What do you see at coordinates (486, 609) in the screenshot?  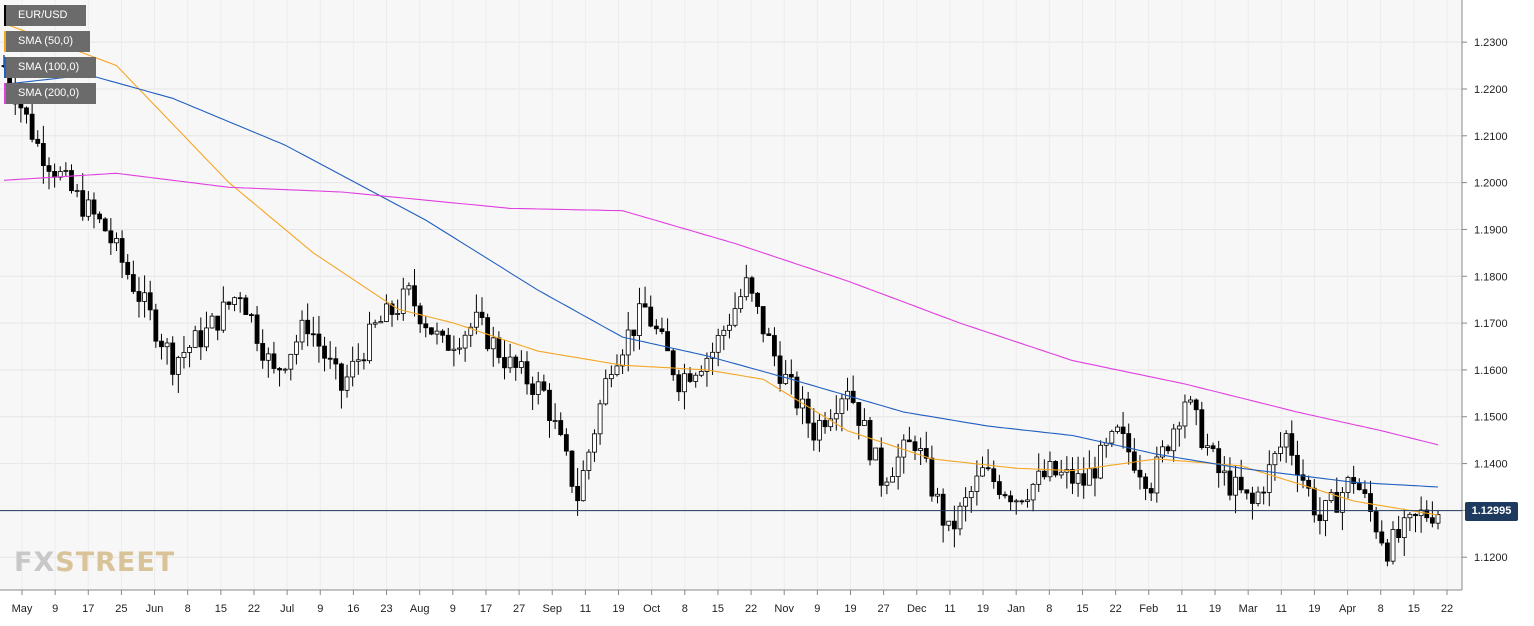 I see `x-tick-label: 17` at bounding box center [486, 609].